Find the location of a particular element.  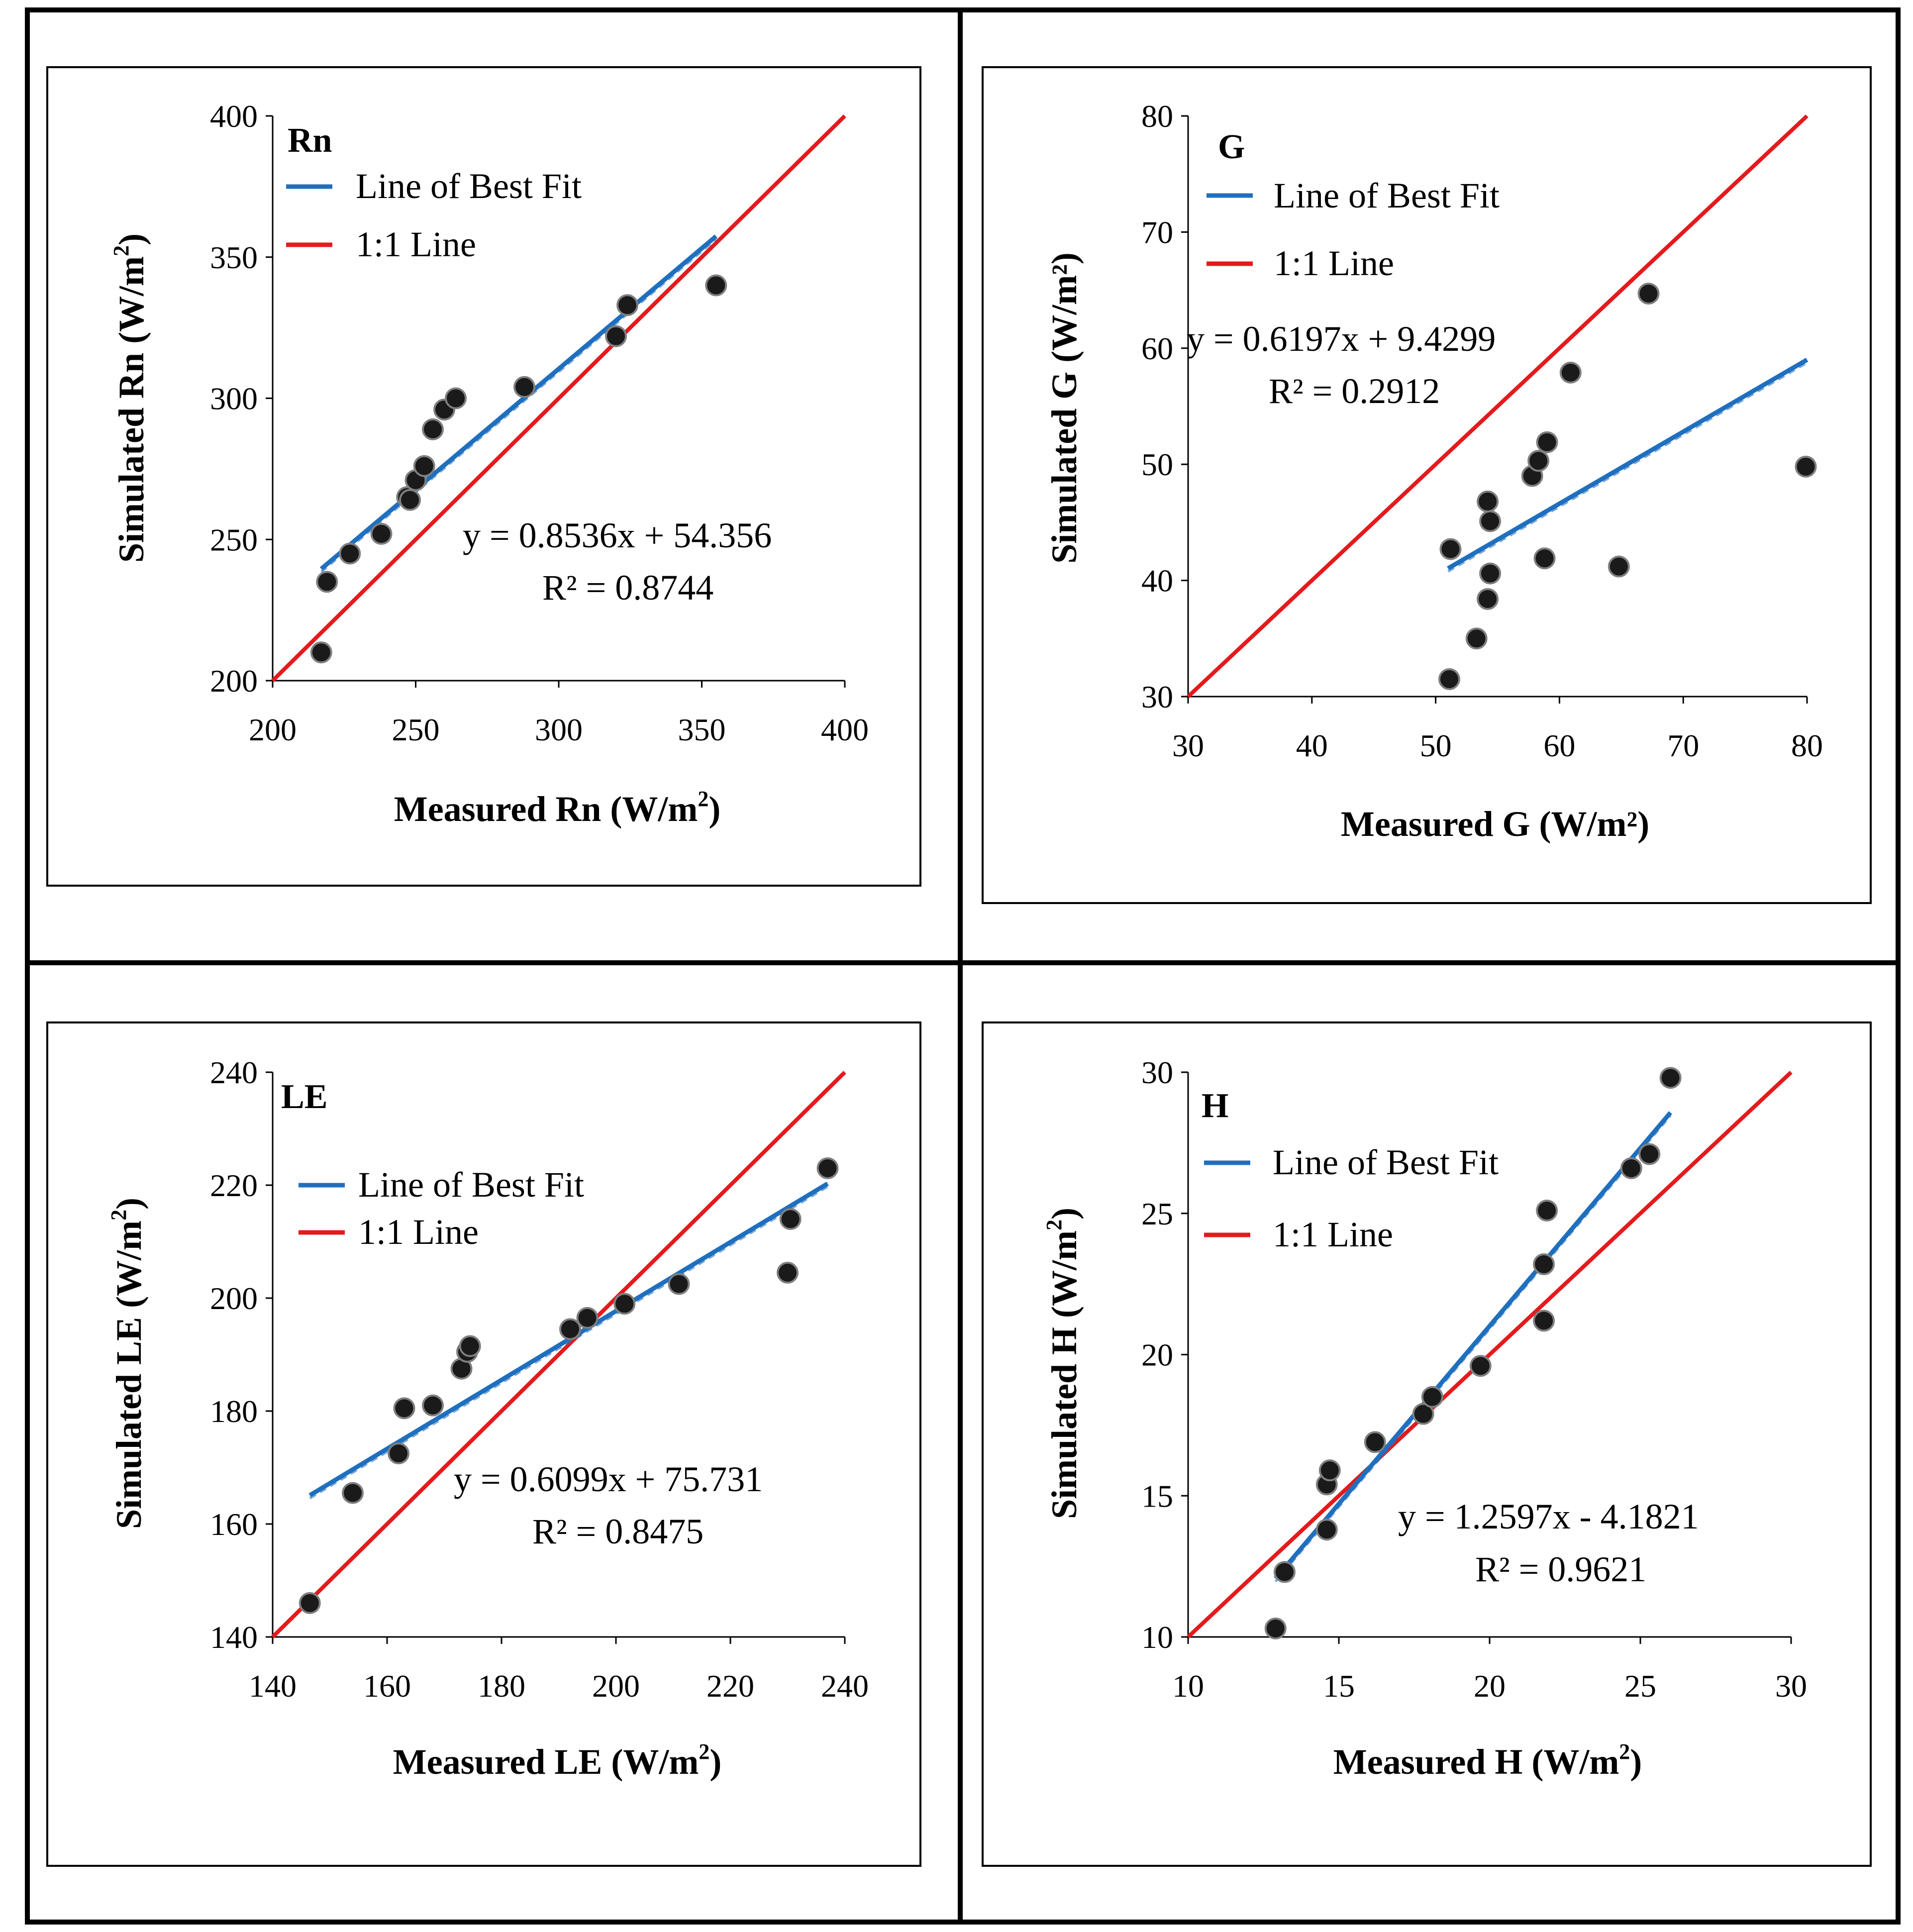

chart-h-y-tick-label: 25 is located at coordinates (1157, 1213).